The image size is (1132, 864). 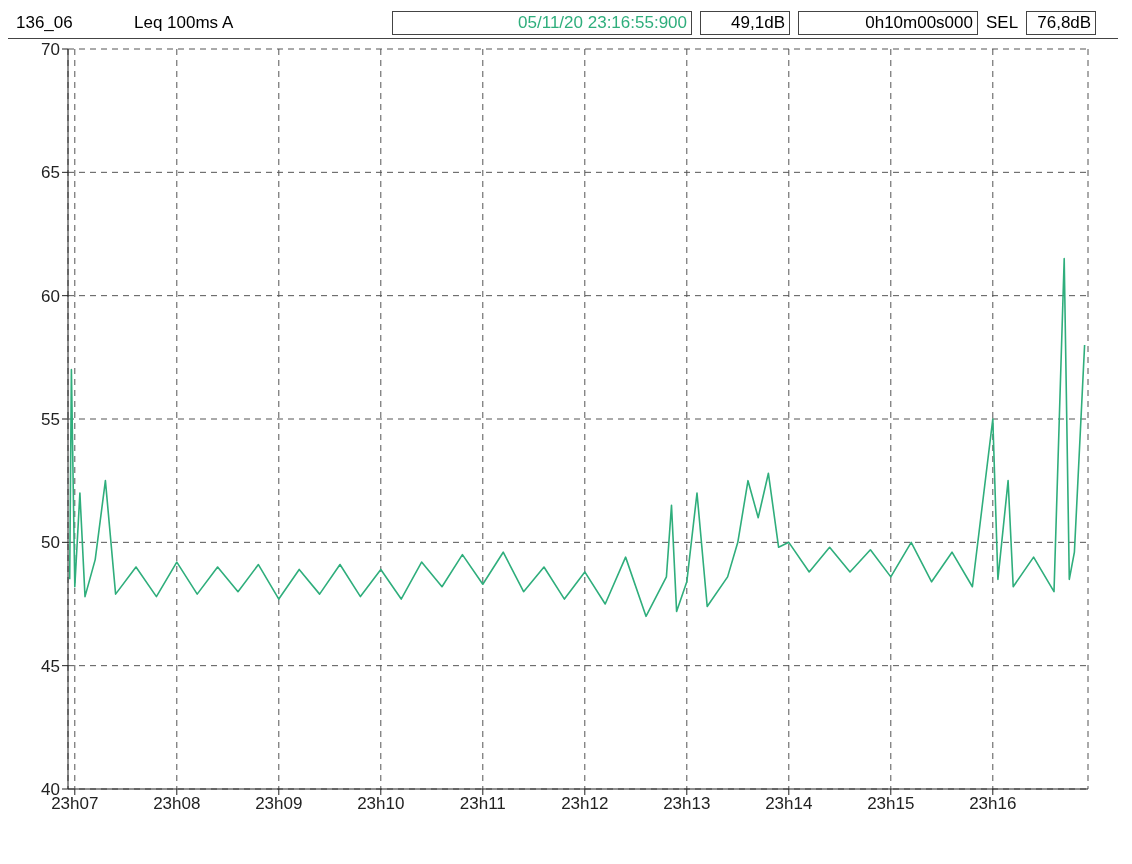 What do you see at coordinates (50, 666) in the screenshot?
I see `y-tick-label: 45` at bounding box center [50, 666].